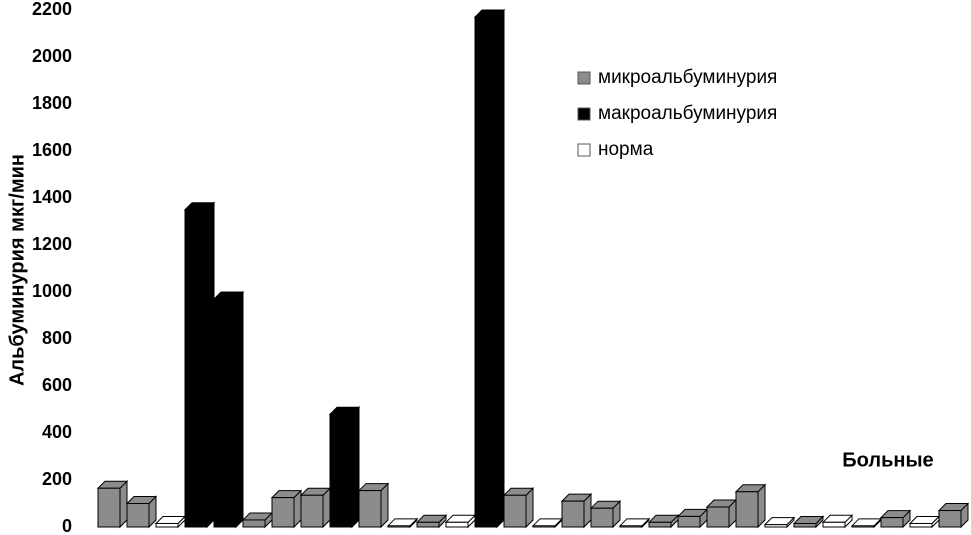 This screenshot has height=535, width=971. I want to click on legend-label: норма, so click(626, 149).